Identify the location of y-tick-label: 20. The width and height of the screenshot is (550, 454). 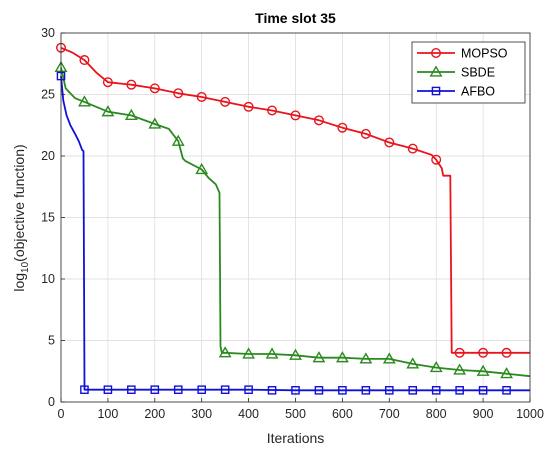
(48, 156).